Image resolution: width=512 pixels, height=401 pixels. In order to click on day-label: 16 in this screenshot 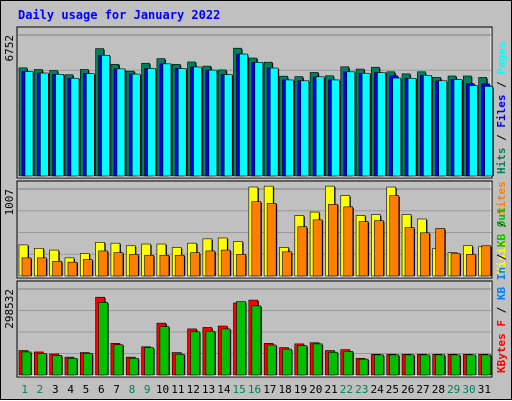, I will do `click(254, 389)`.